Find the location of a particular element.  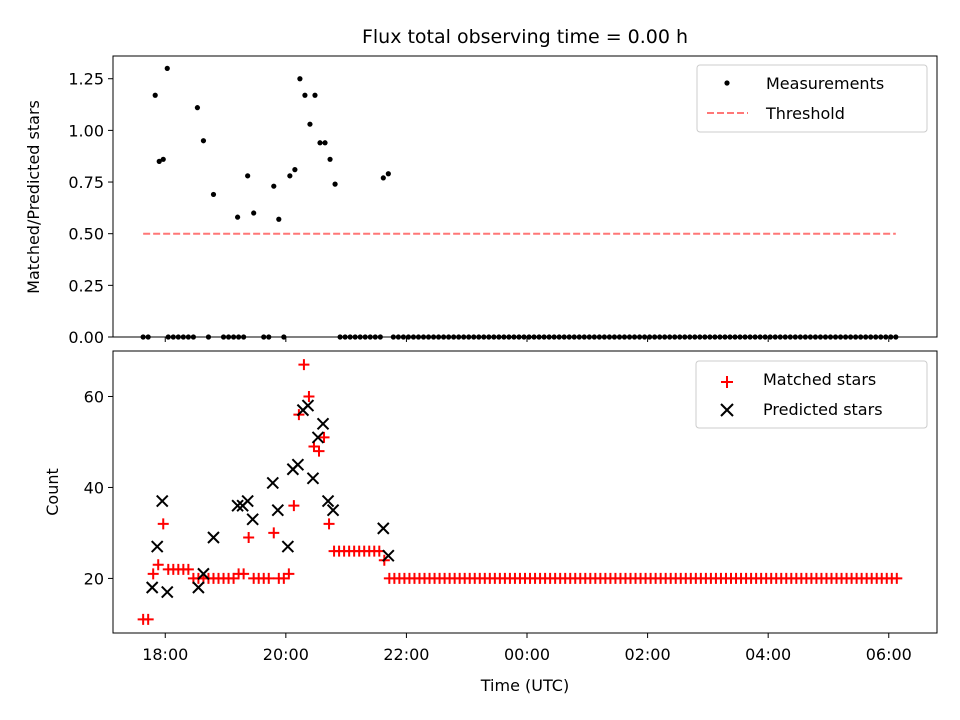

bottom-x-axis: 18:00 20:00 22:00 00:00 02:00 04:00 06:00 is located at coordinates (527, 648).